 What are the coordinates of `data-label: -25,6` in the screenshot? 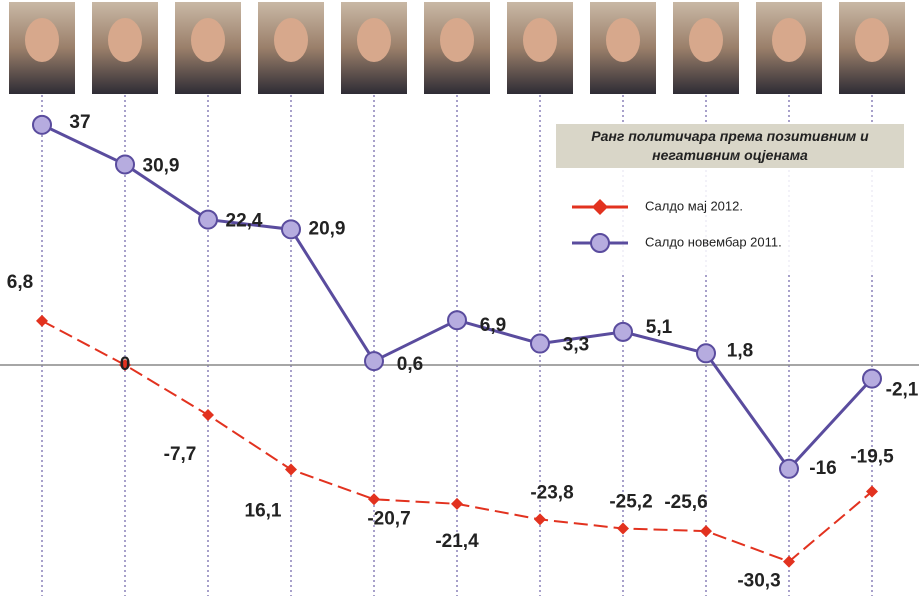 It's located at (685, 502).